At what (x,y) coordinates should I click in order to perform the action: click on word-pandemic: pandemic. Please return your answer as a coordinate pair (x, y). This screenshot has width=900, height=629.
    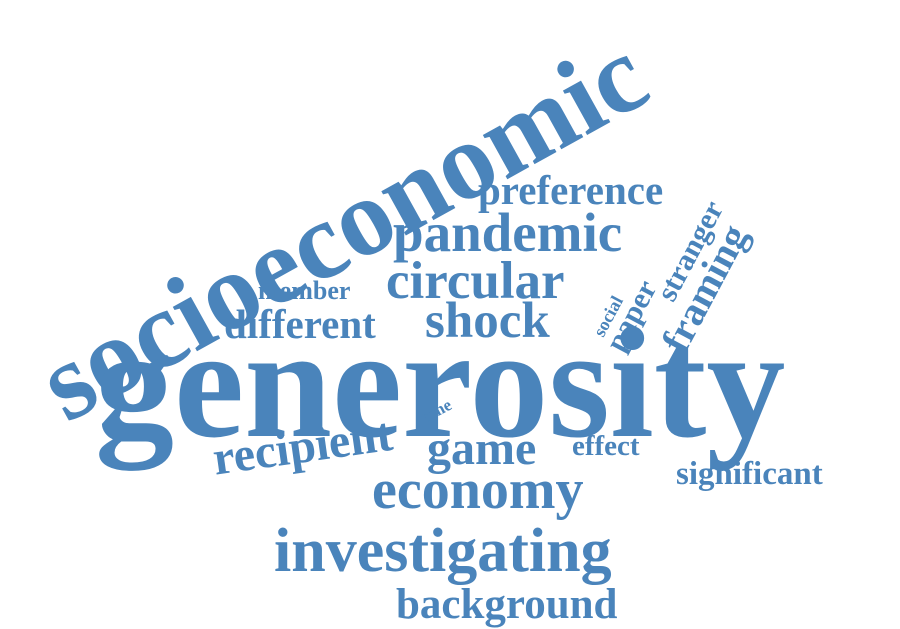
    Looking at the image, I should click on (508, 232).